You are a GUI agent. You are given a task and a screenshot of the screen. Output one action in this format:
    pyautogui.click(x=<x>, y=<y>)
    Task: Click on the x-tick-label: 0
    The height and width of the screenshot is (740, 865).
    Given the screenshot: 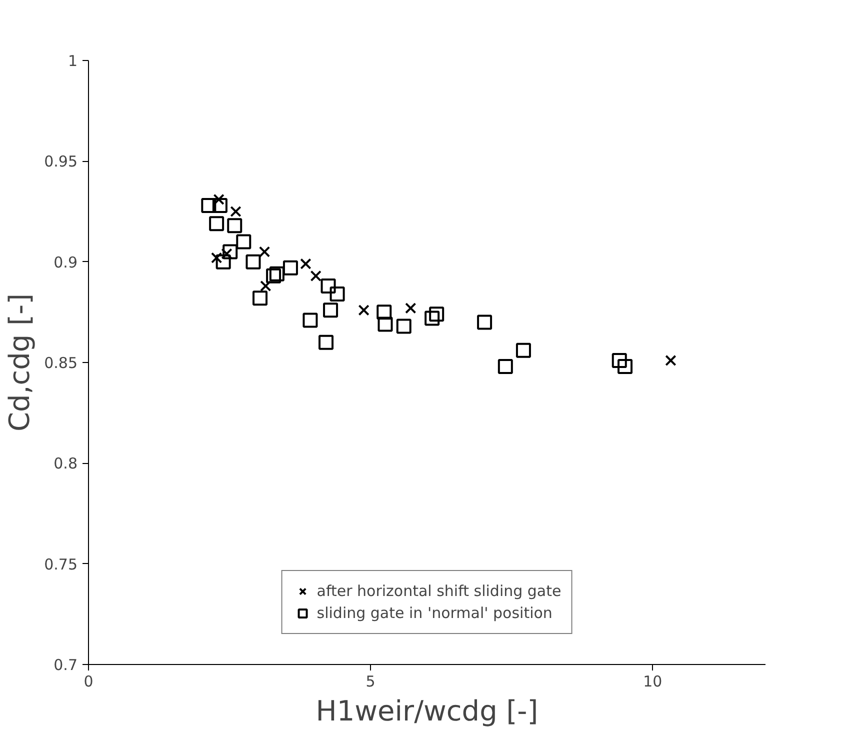 What is the action you would take?
    pyautogui.click(x=89, y=681)
    